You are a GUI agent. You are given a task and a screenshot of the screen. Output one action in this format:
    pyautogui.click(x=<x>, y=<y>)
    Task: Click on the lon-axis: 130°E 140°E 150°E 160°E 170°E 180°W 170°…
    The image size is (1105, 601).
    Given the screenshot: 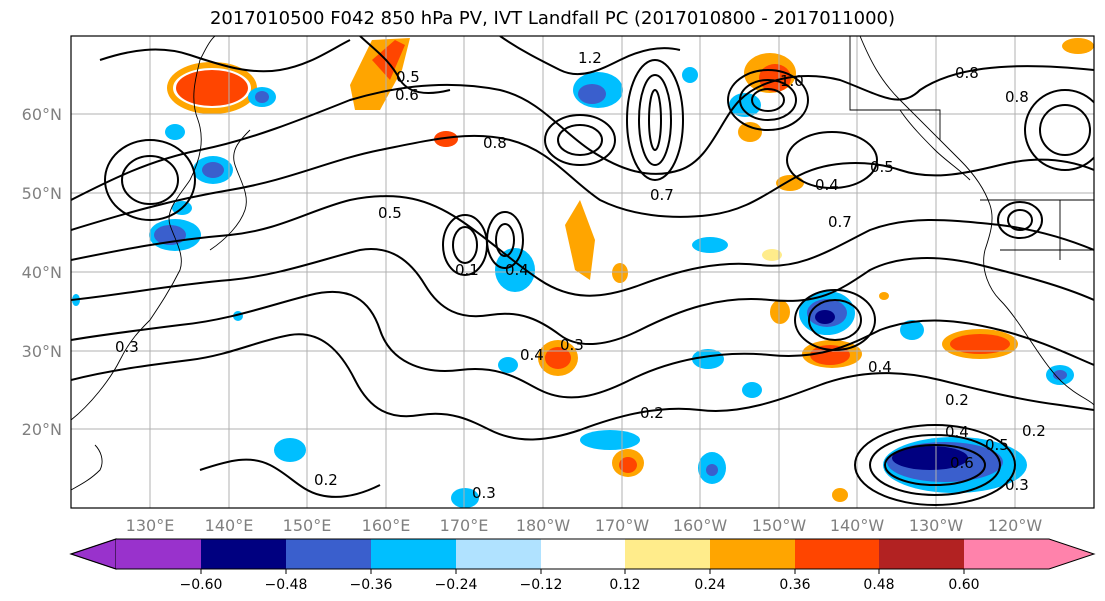 What is the action you would take?
    pyautogui.click(x=584, y=525)
    